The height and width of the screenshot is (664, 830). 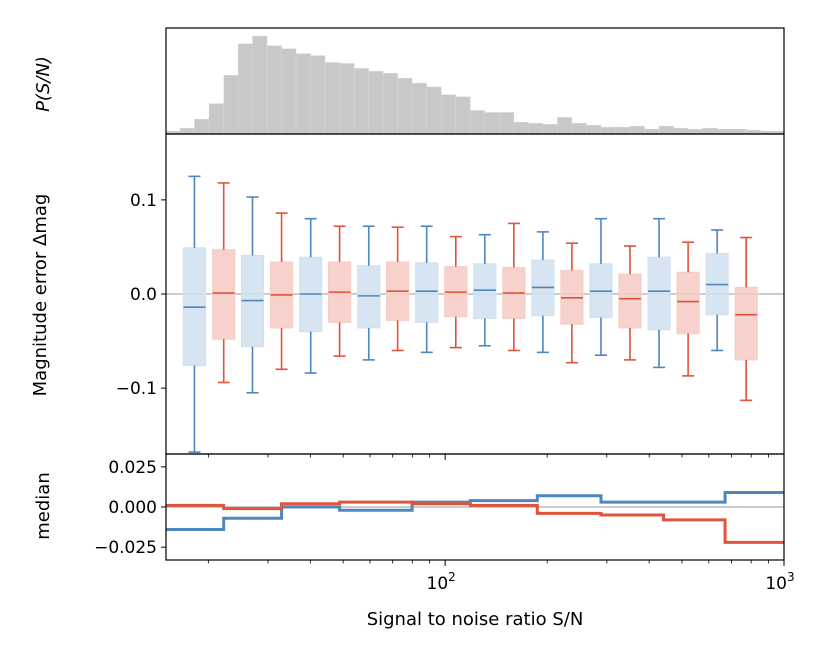 I want to click on y-tick-label: 0.0, so click(x=143, y=295).